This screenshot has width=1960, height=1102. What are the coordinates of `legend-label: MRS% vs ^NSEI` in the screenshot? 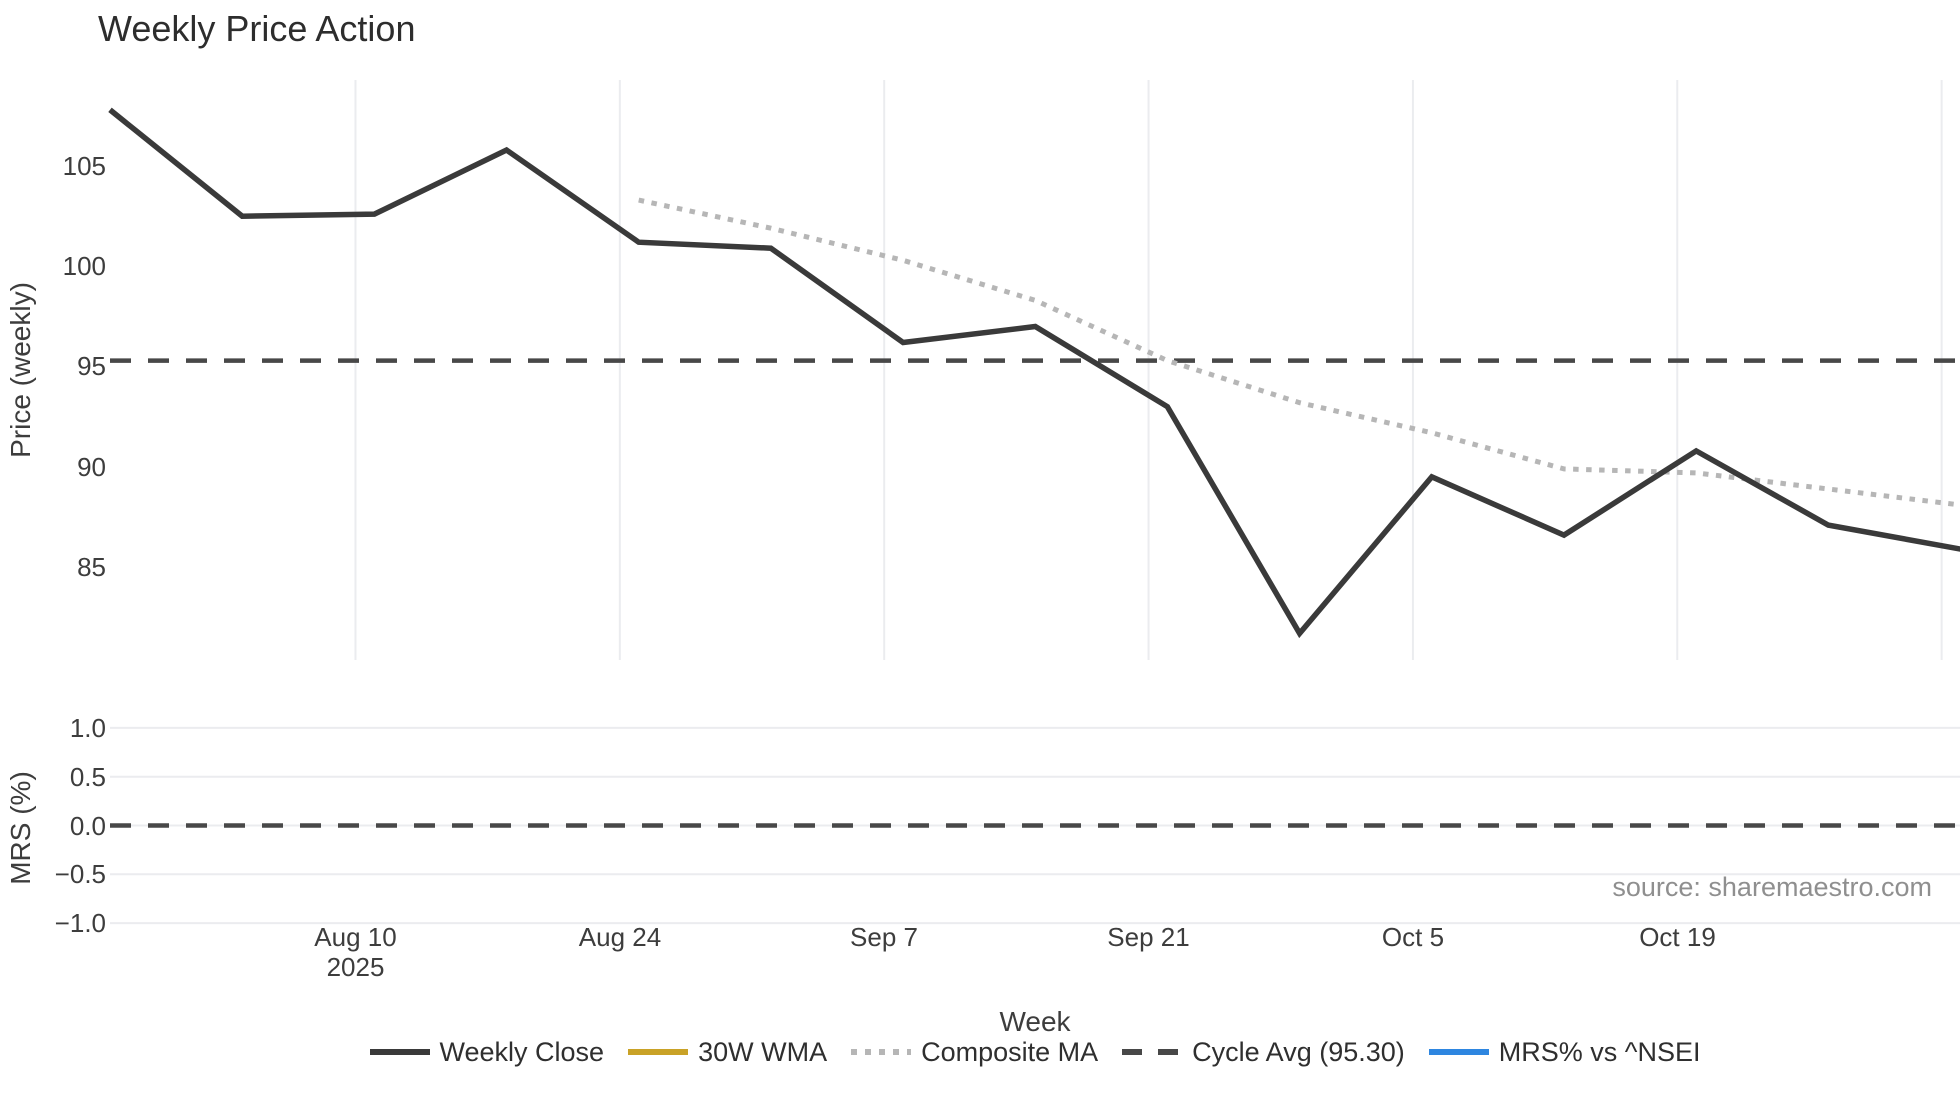 It's located at (1599, 1051).